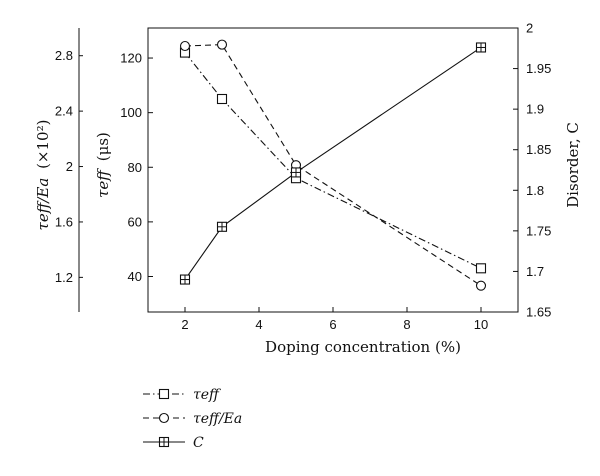 The width and height of the screenshot is (600, 476). What do you see at coordinates (406, 324) in the screenshot?
I see `x-tick-label: 8` at bounding box center [406, 324].